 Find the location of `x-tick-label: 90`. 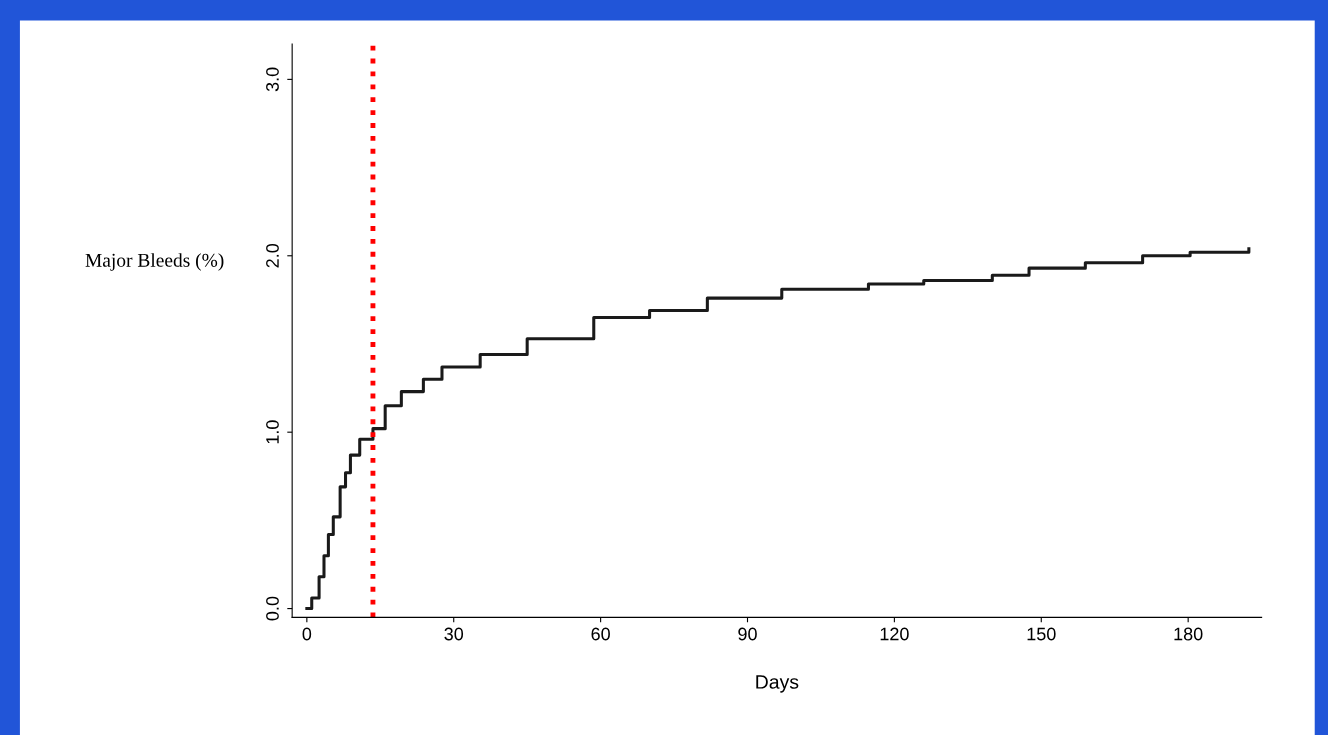

x-tick-label: 90 is located at coordinates (747, 634).